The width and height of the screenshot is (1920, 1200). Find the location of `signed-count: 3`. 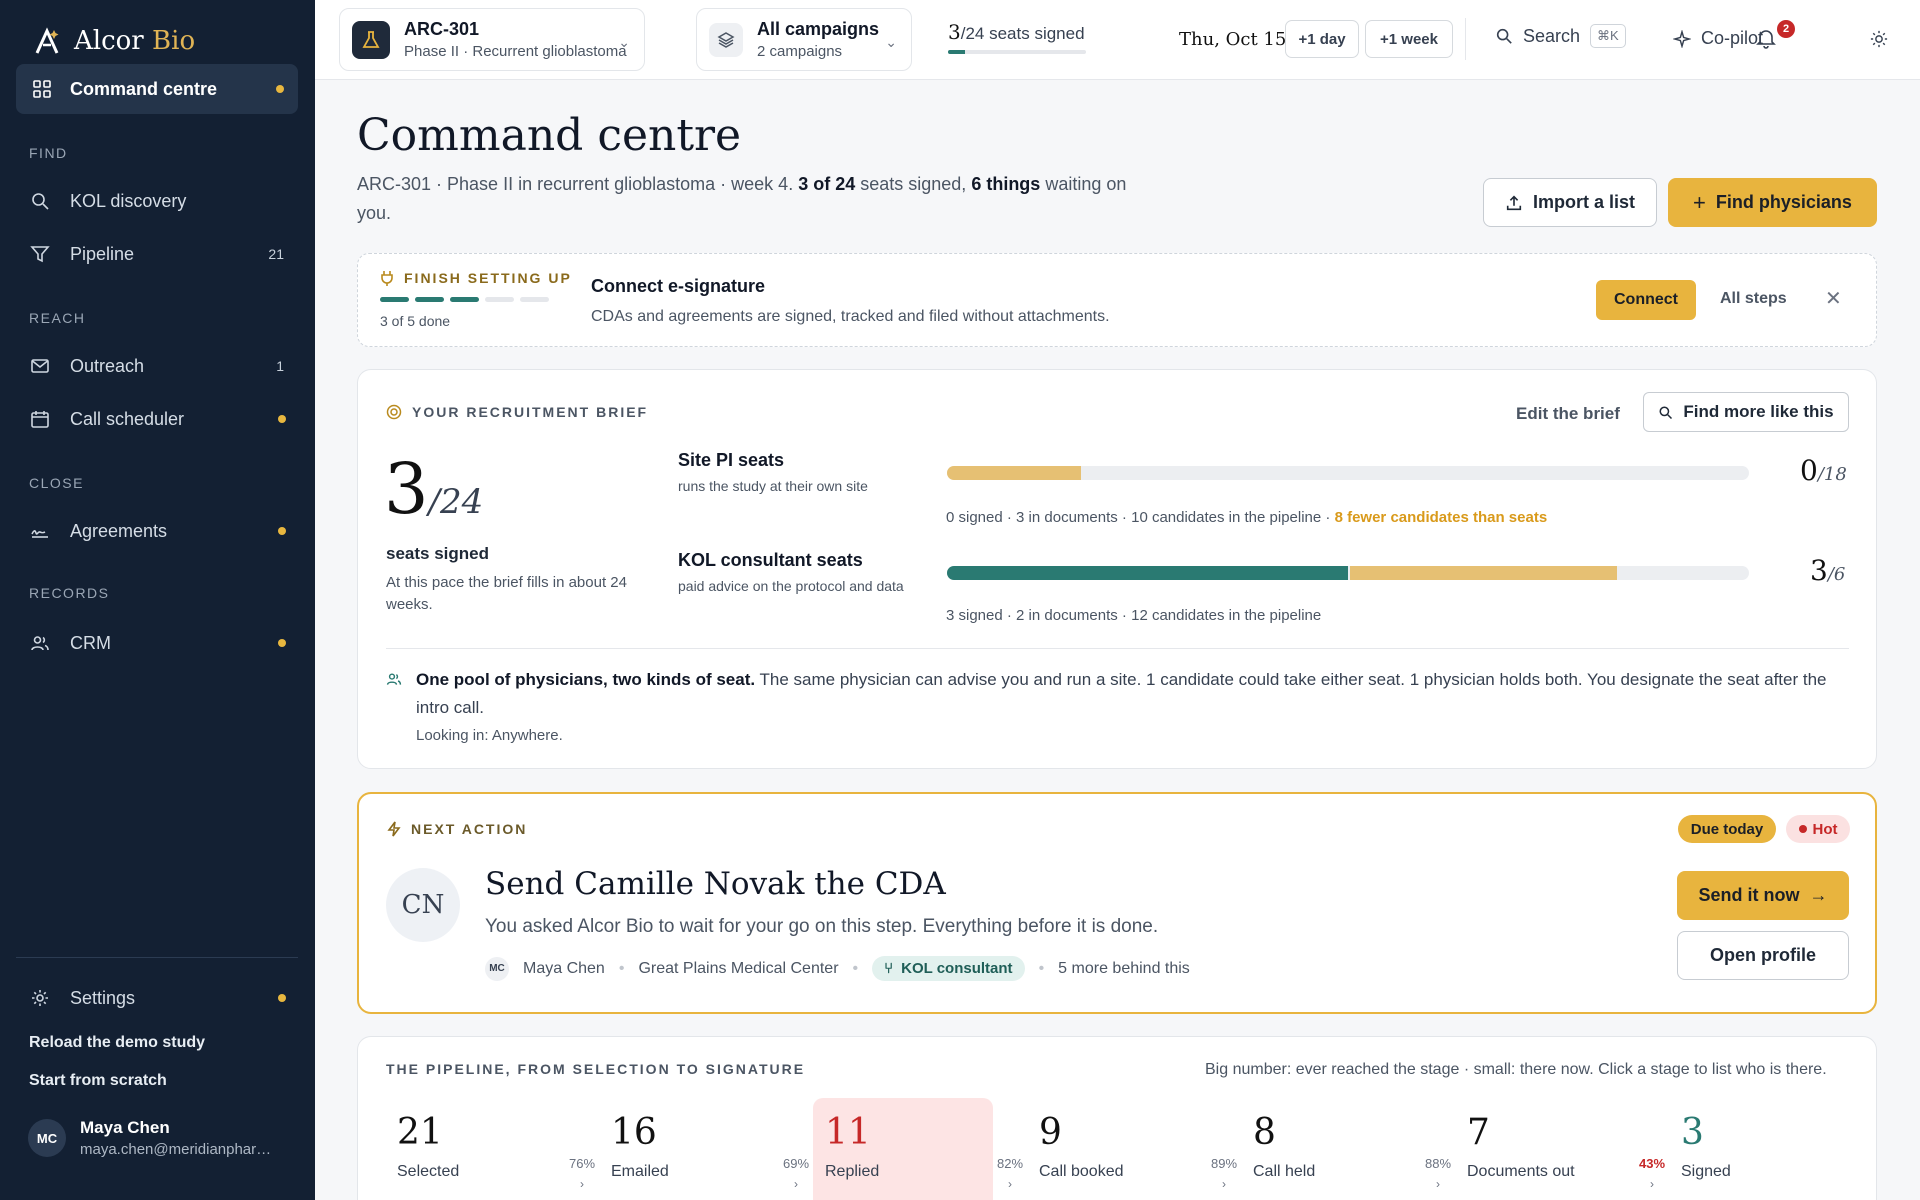

signed-count: 3 is located at coordinates (406, 489).